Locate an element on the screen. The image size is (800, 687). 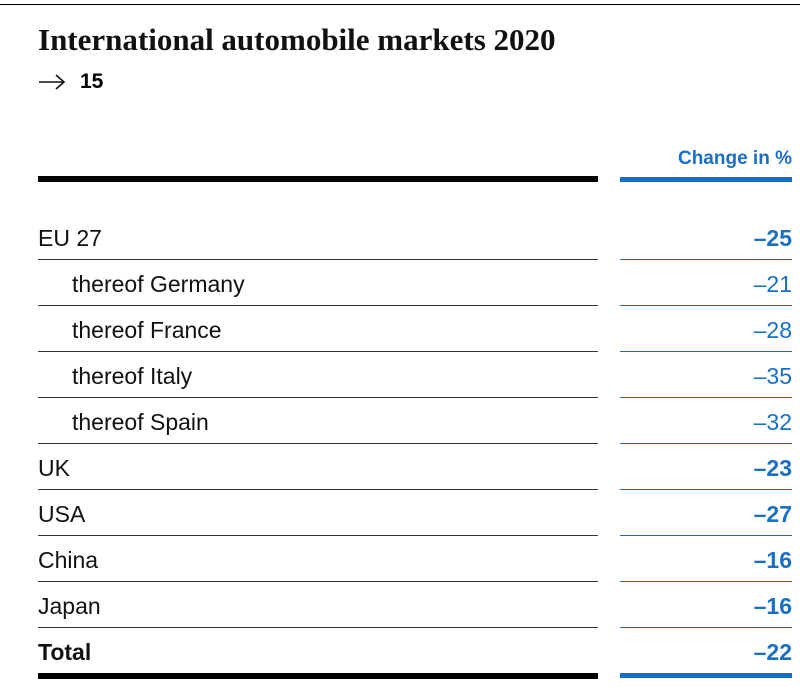
table-row: Japan –16 is located at coordinates (400, 605).